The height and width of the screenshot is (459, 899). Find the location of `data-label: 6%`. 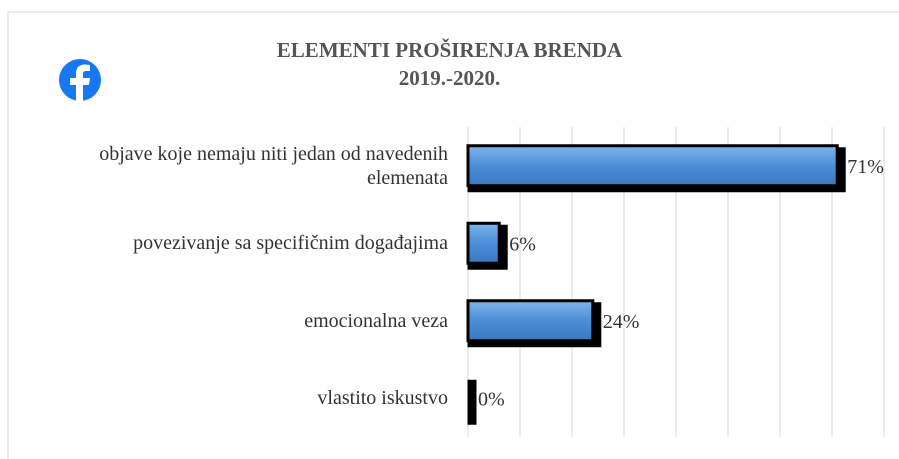

data-label: 6% is located at coordinates (522, 244).